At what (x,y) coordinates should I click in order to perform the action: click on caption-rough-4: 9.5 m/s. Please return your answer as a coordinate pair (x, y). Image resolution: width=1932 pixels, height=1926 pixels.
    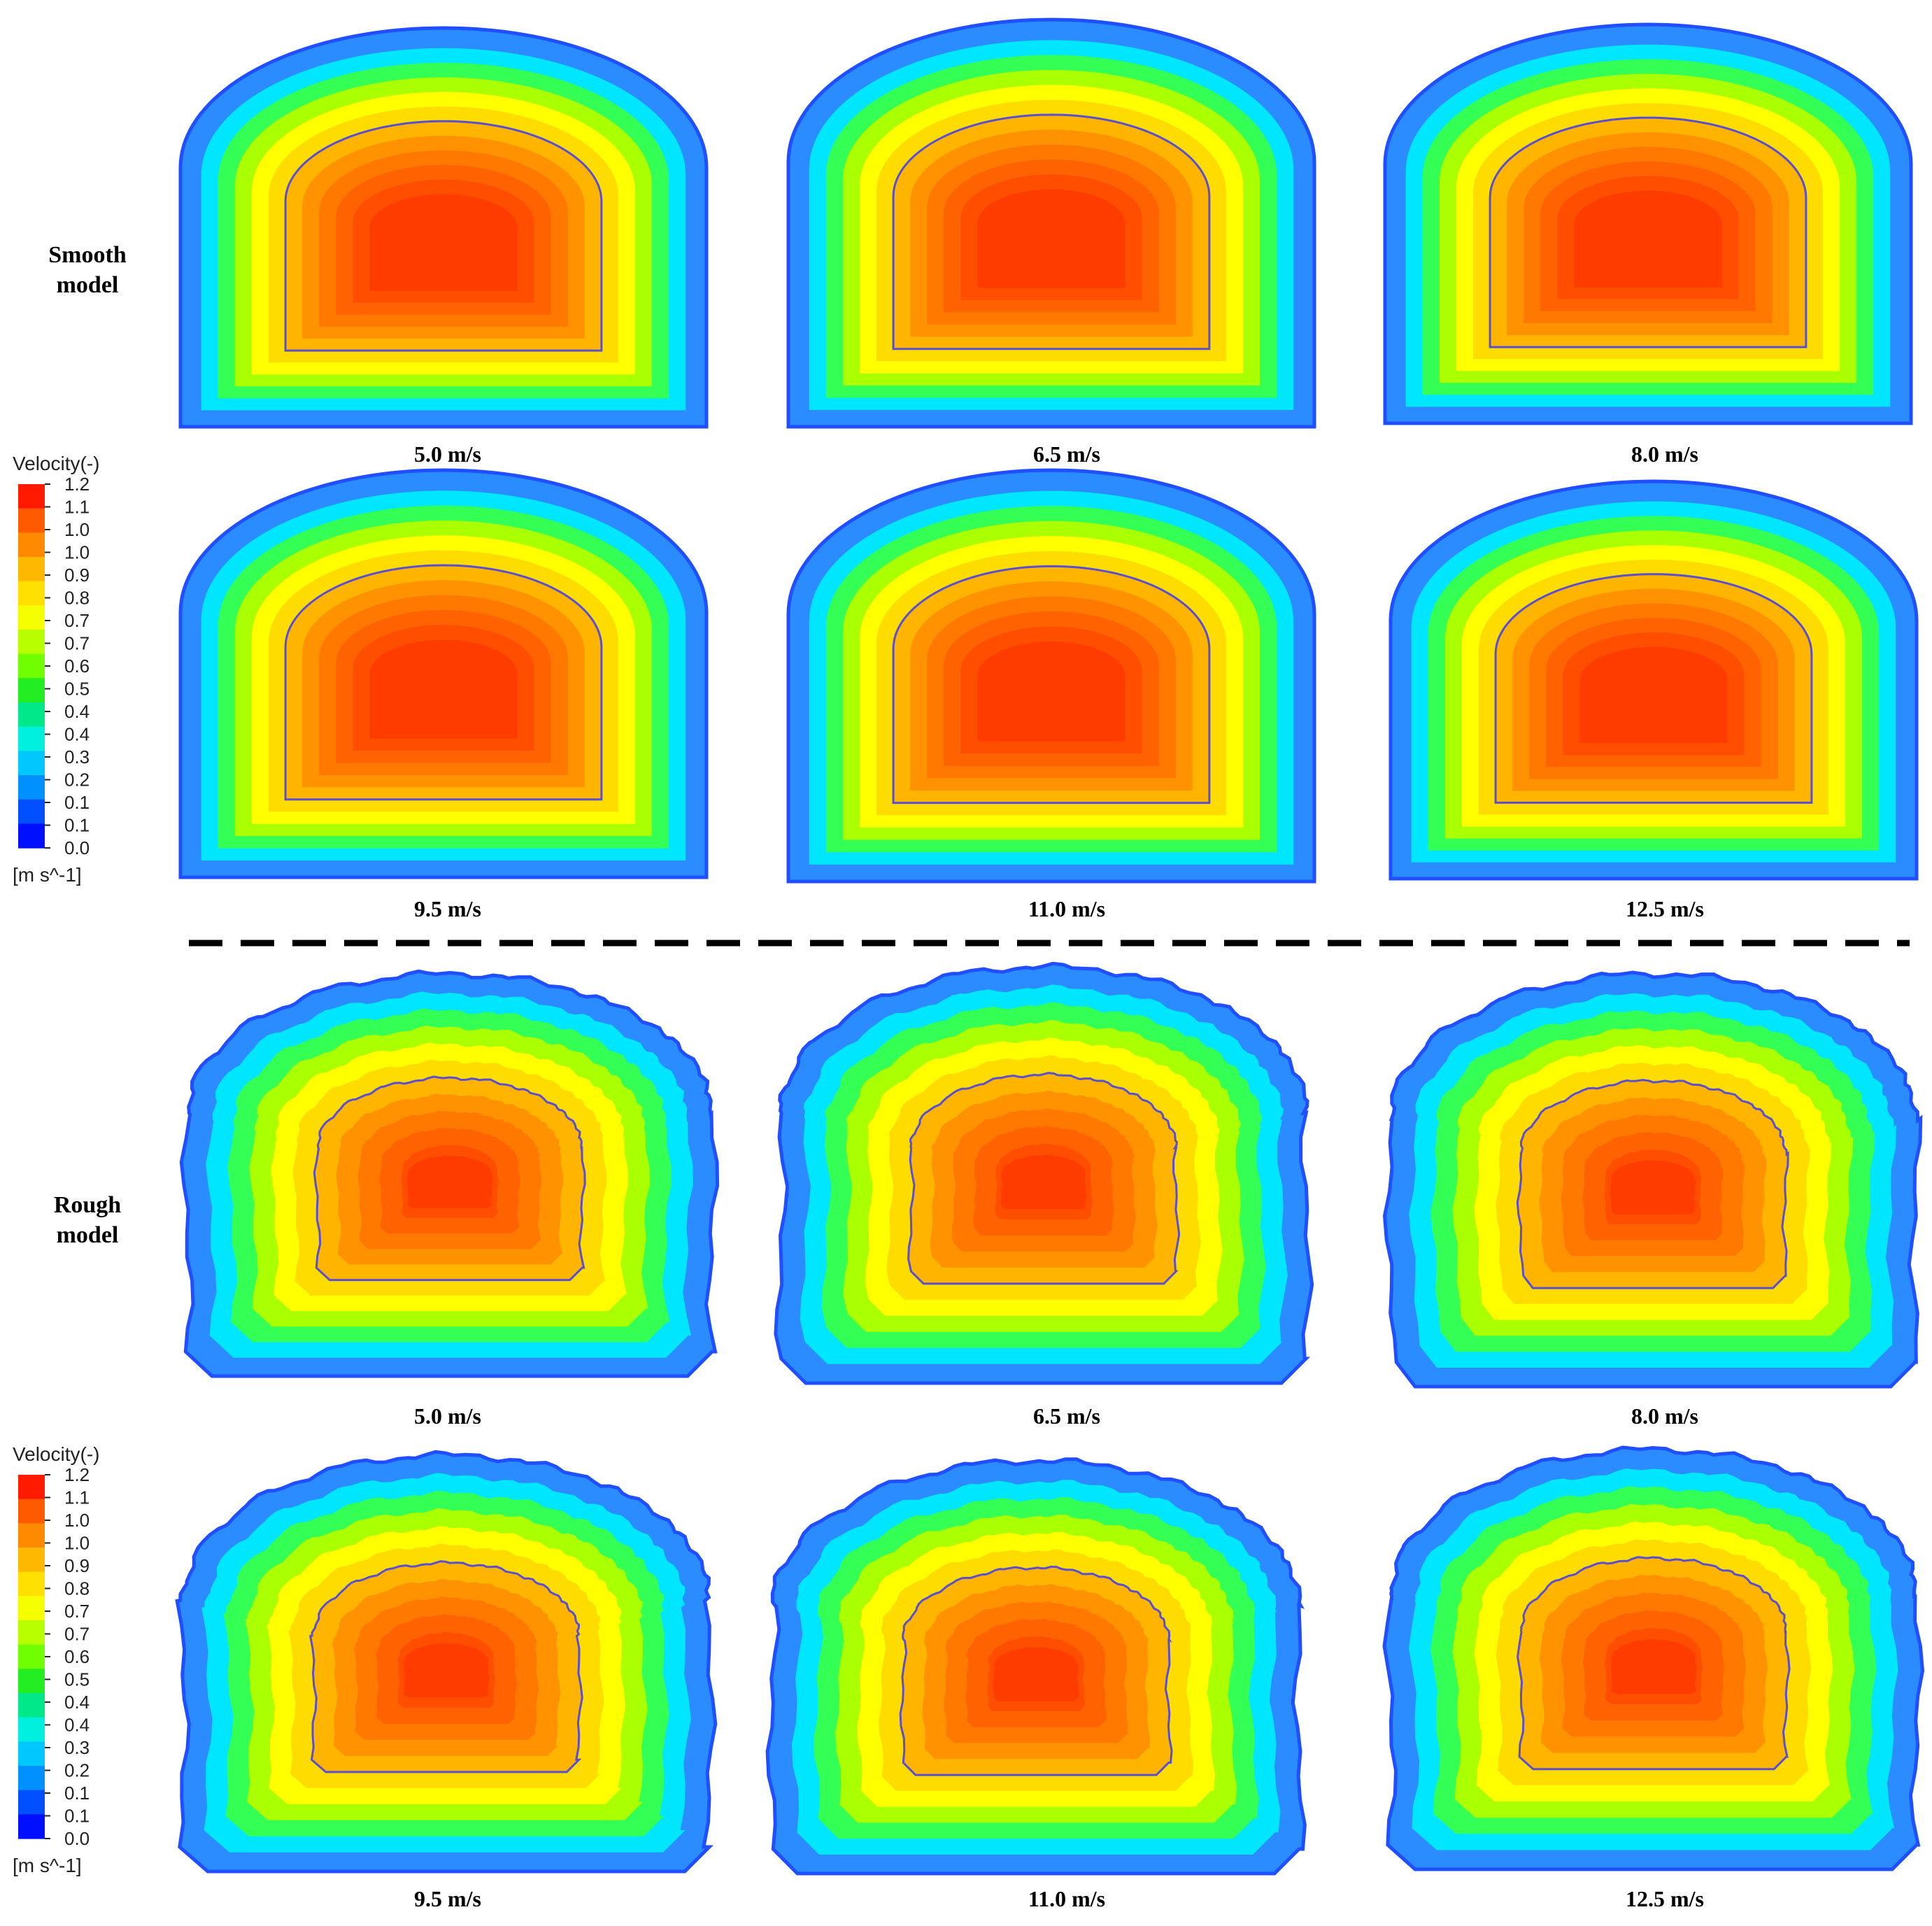
    Looking at the image, I should click on (447, 1898).